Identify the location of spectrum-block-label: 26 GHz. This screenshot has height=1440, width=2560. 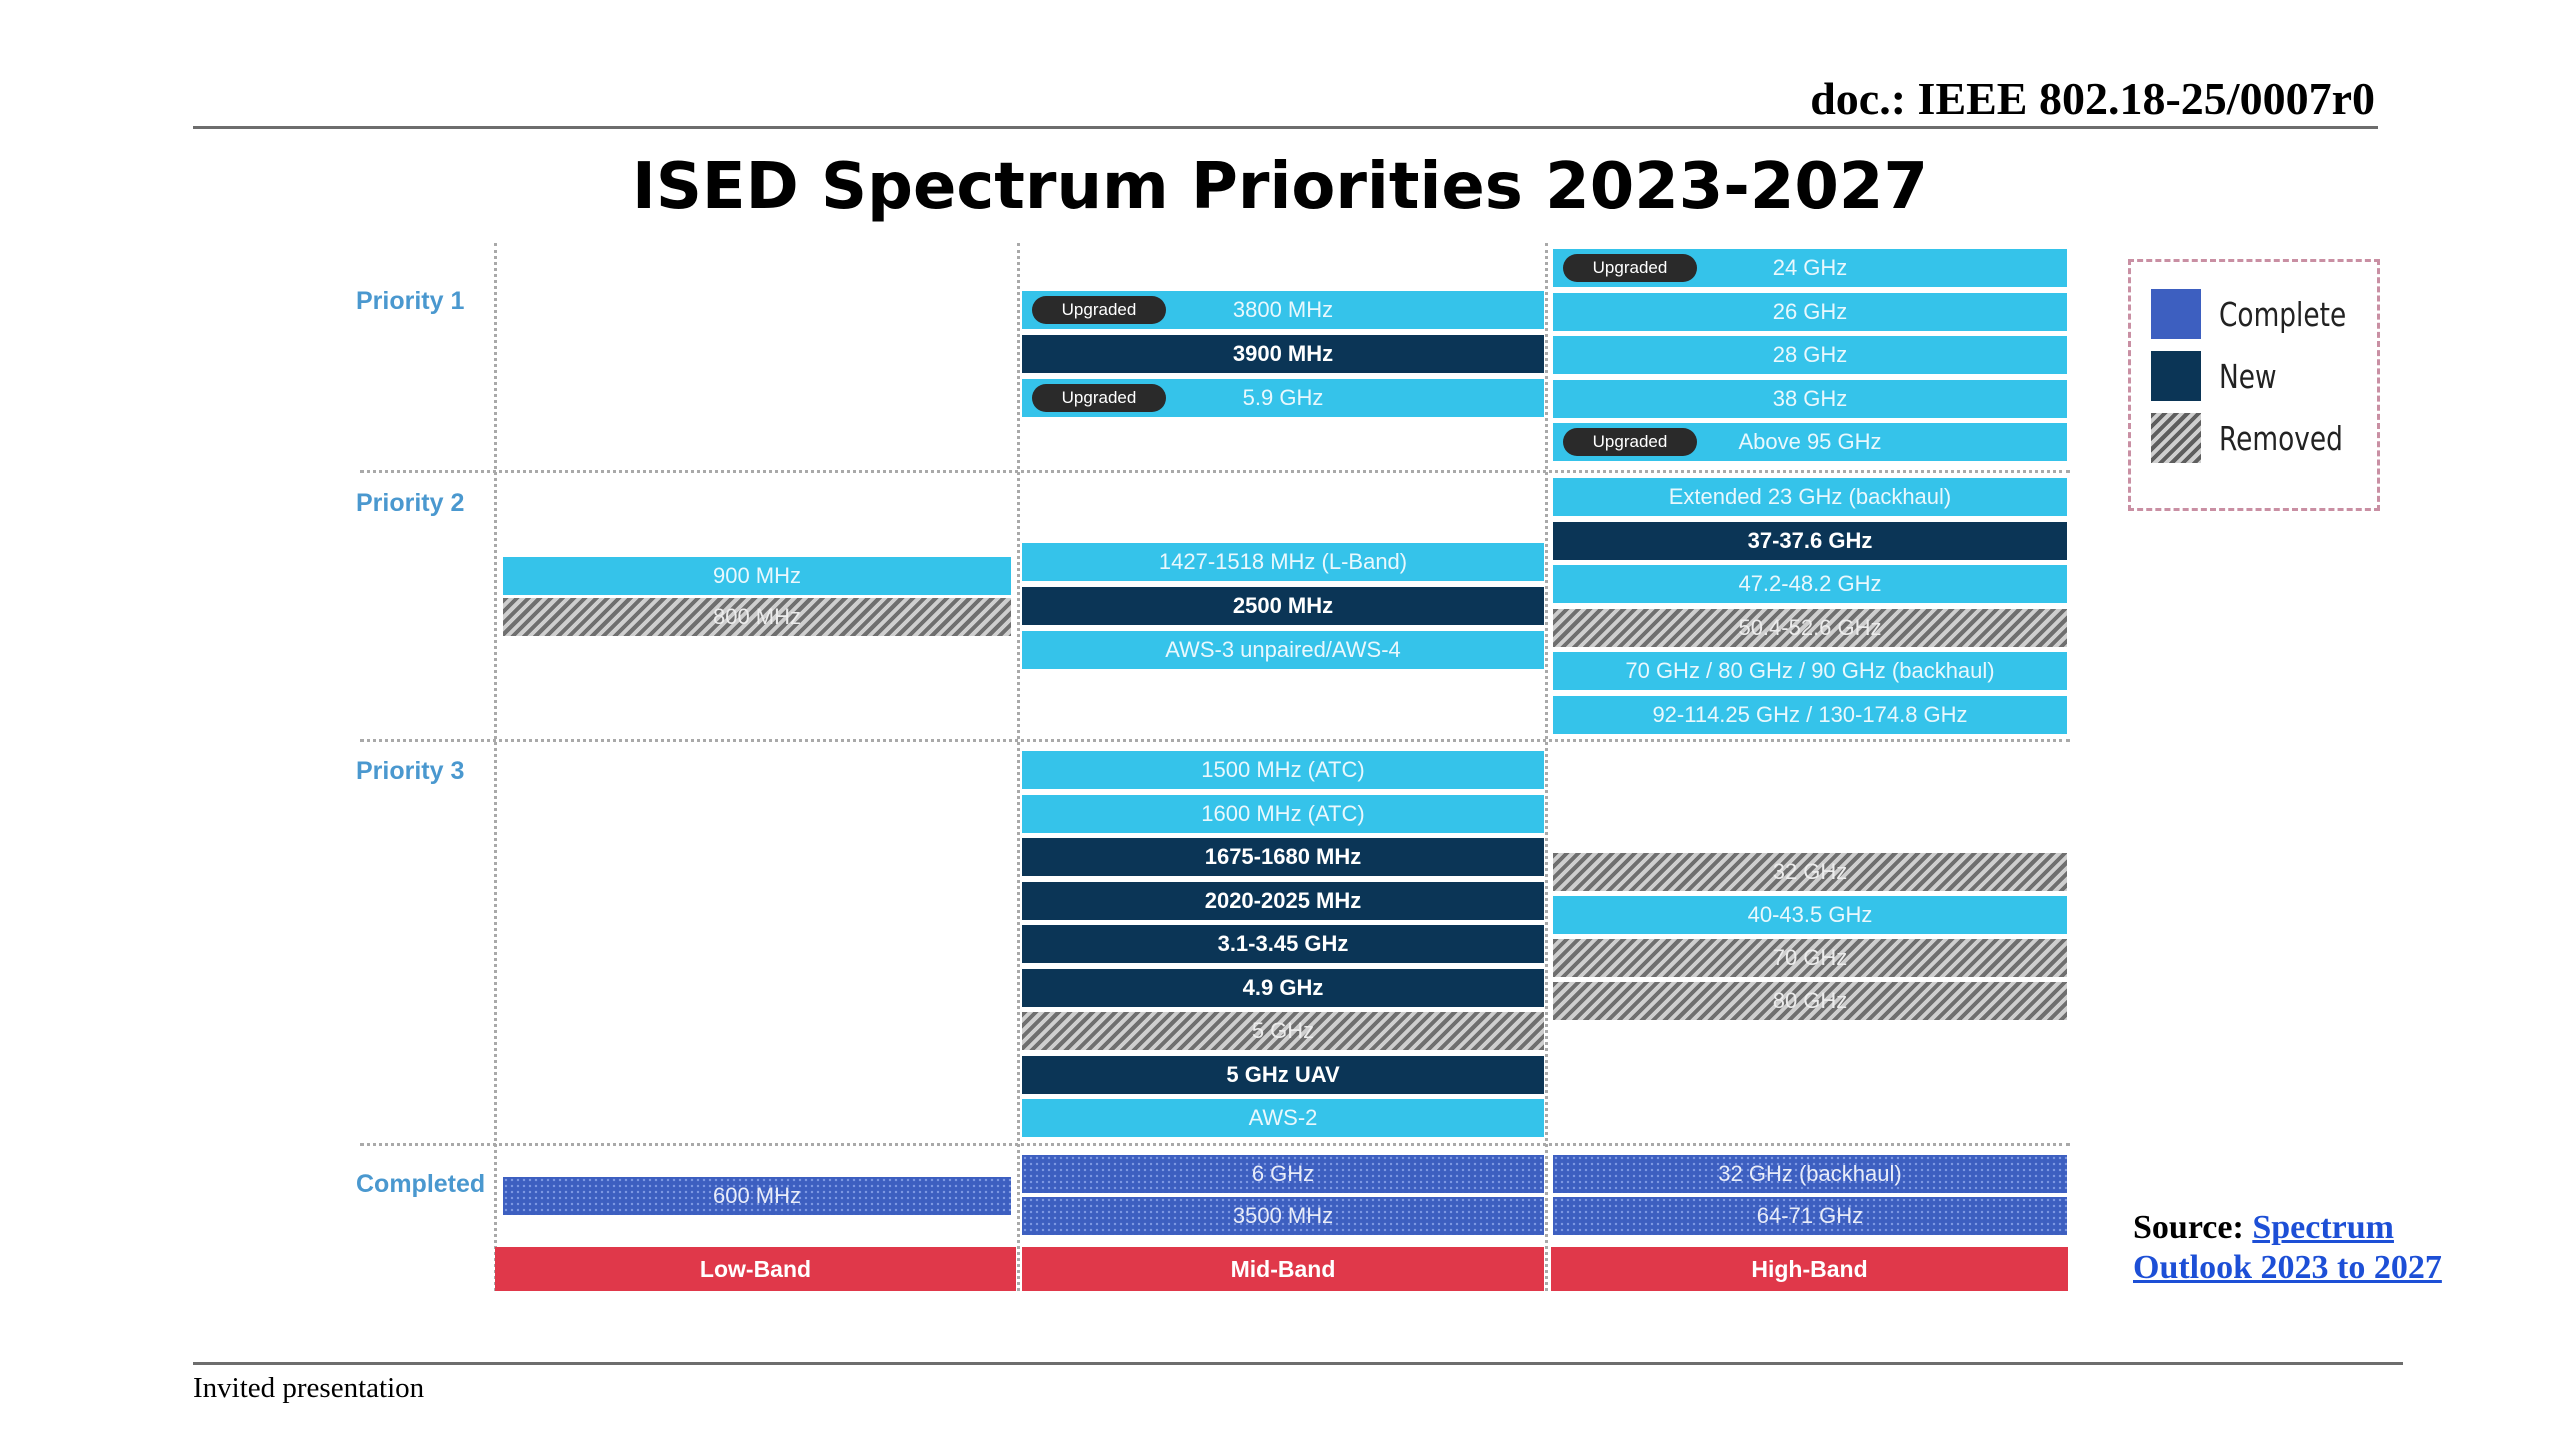
(1810, 311).